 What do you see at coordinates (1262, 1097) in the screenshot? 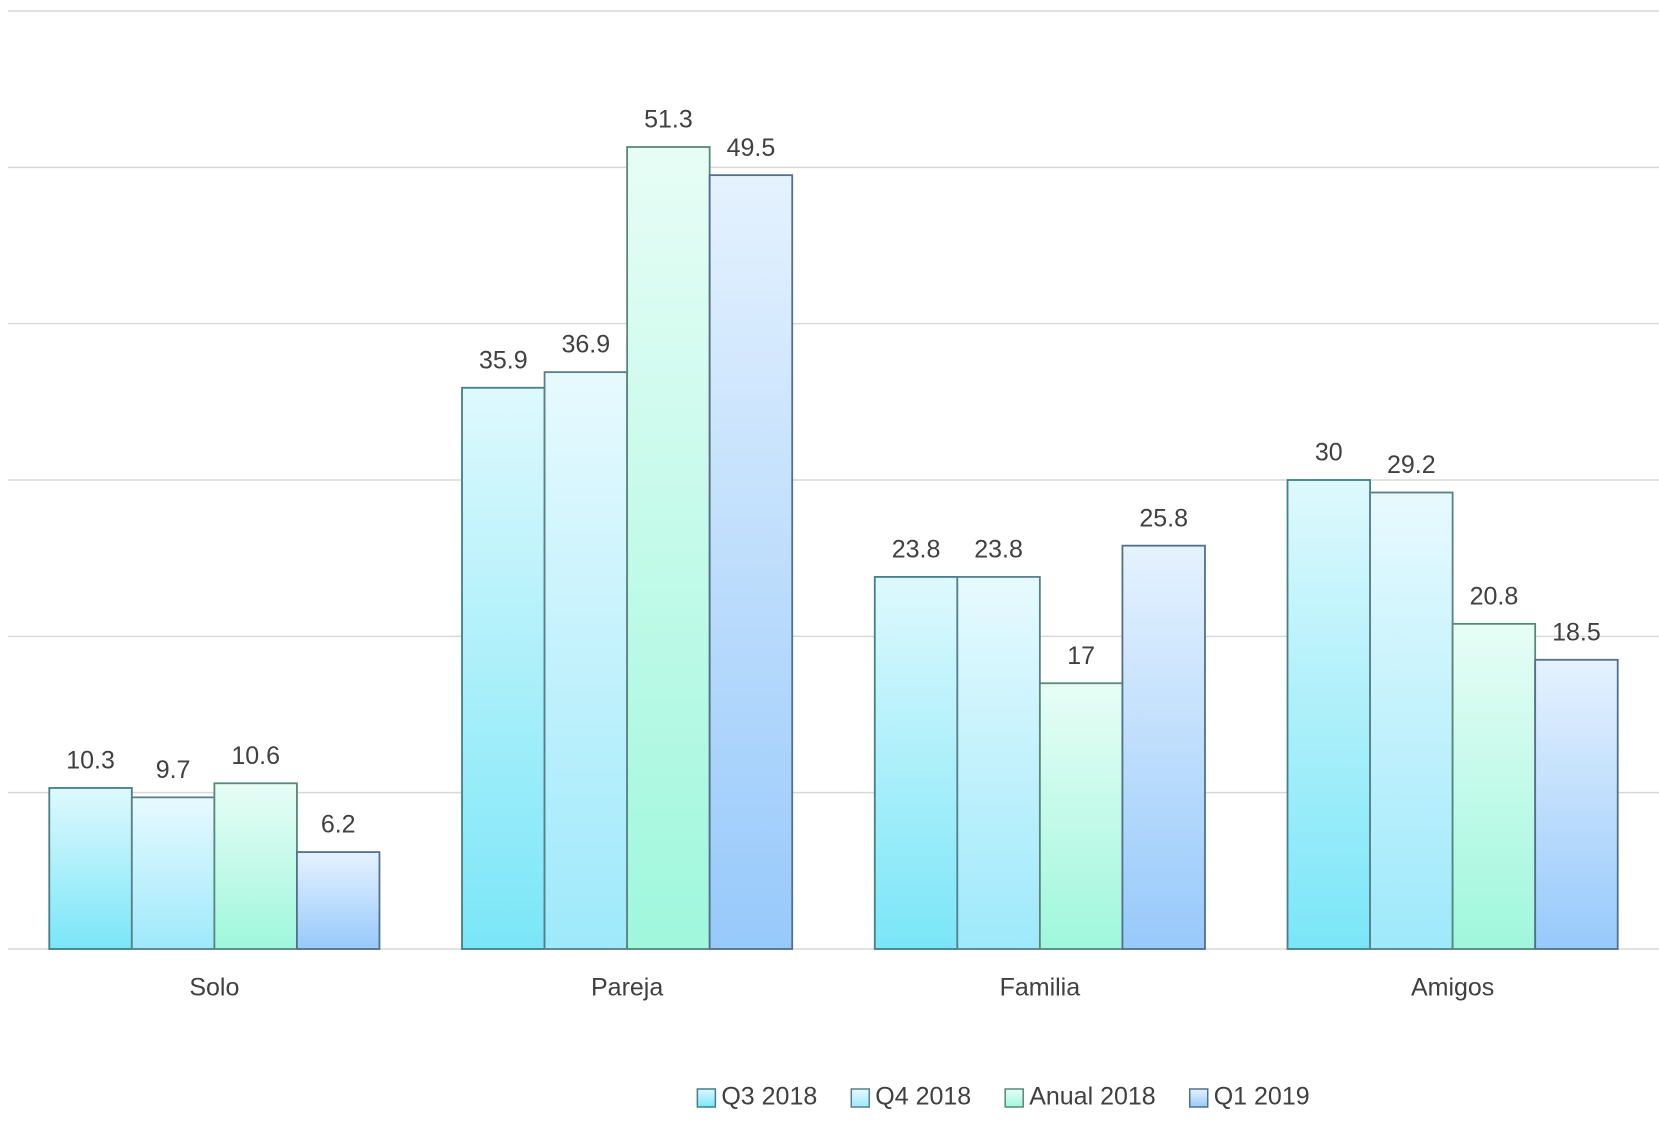
I see `legend-label: Q1 2019` at bounding box center [1262, 1097].